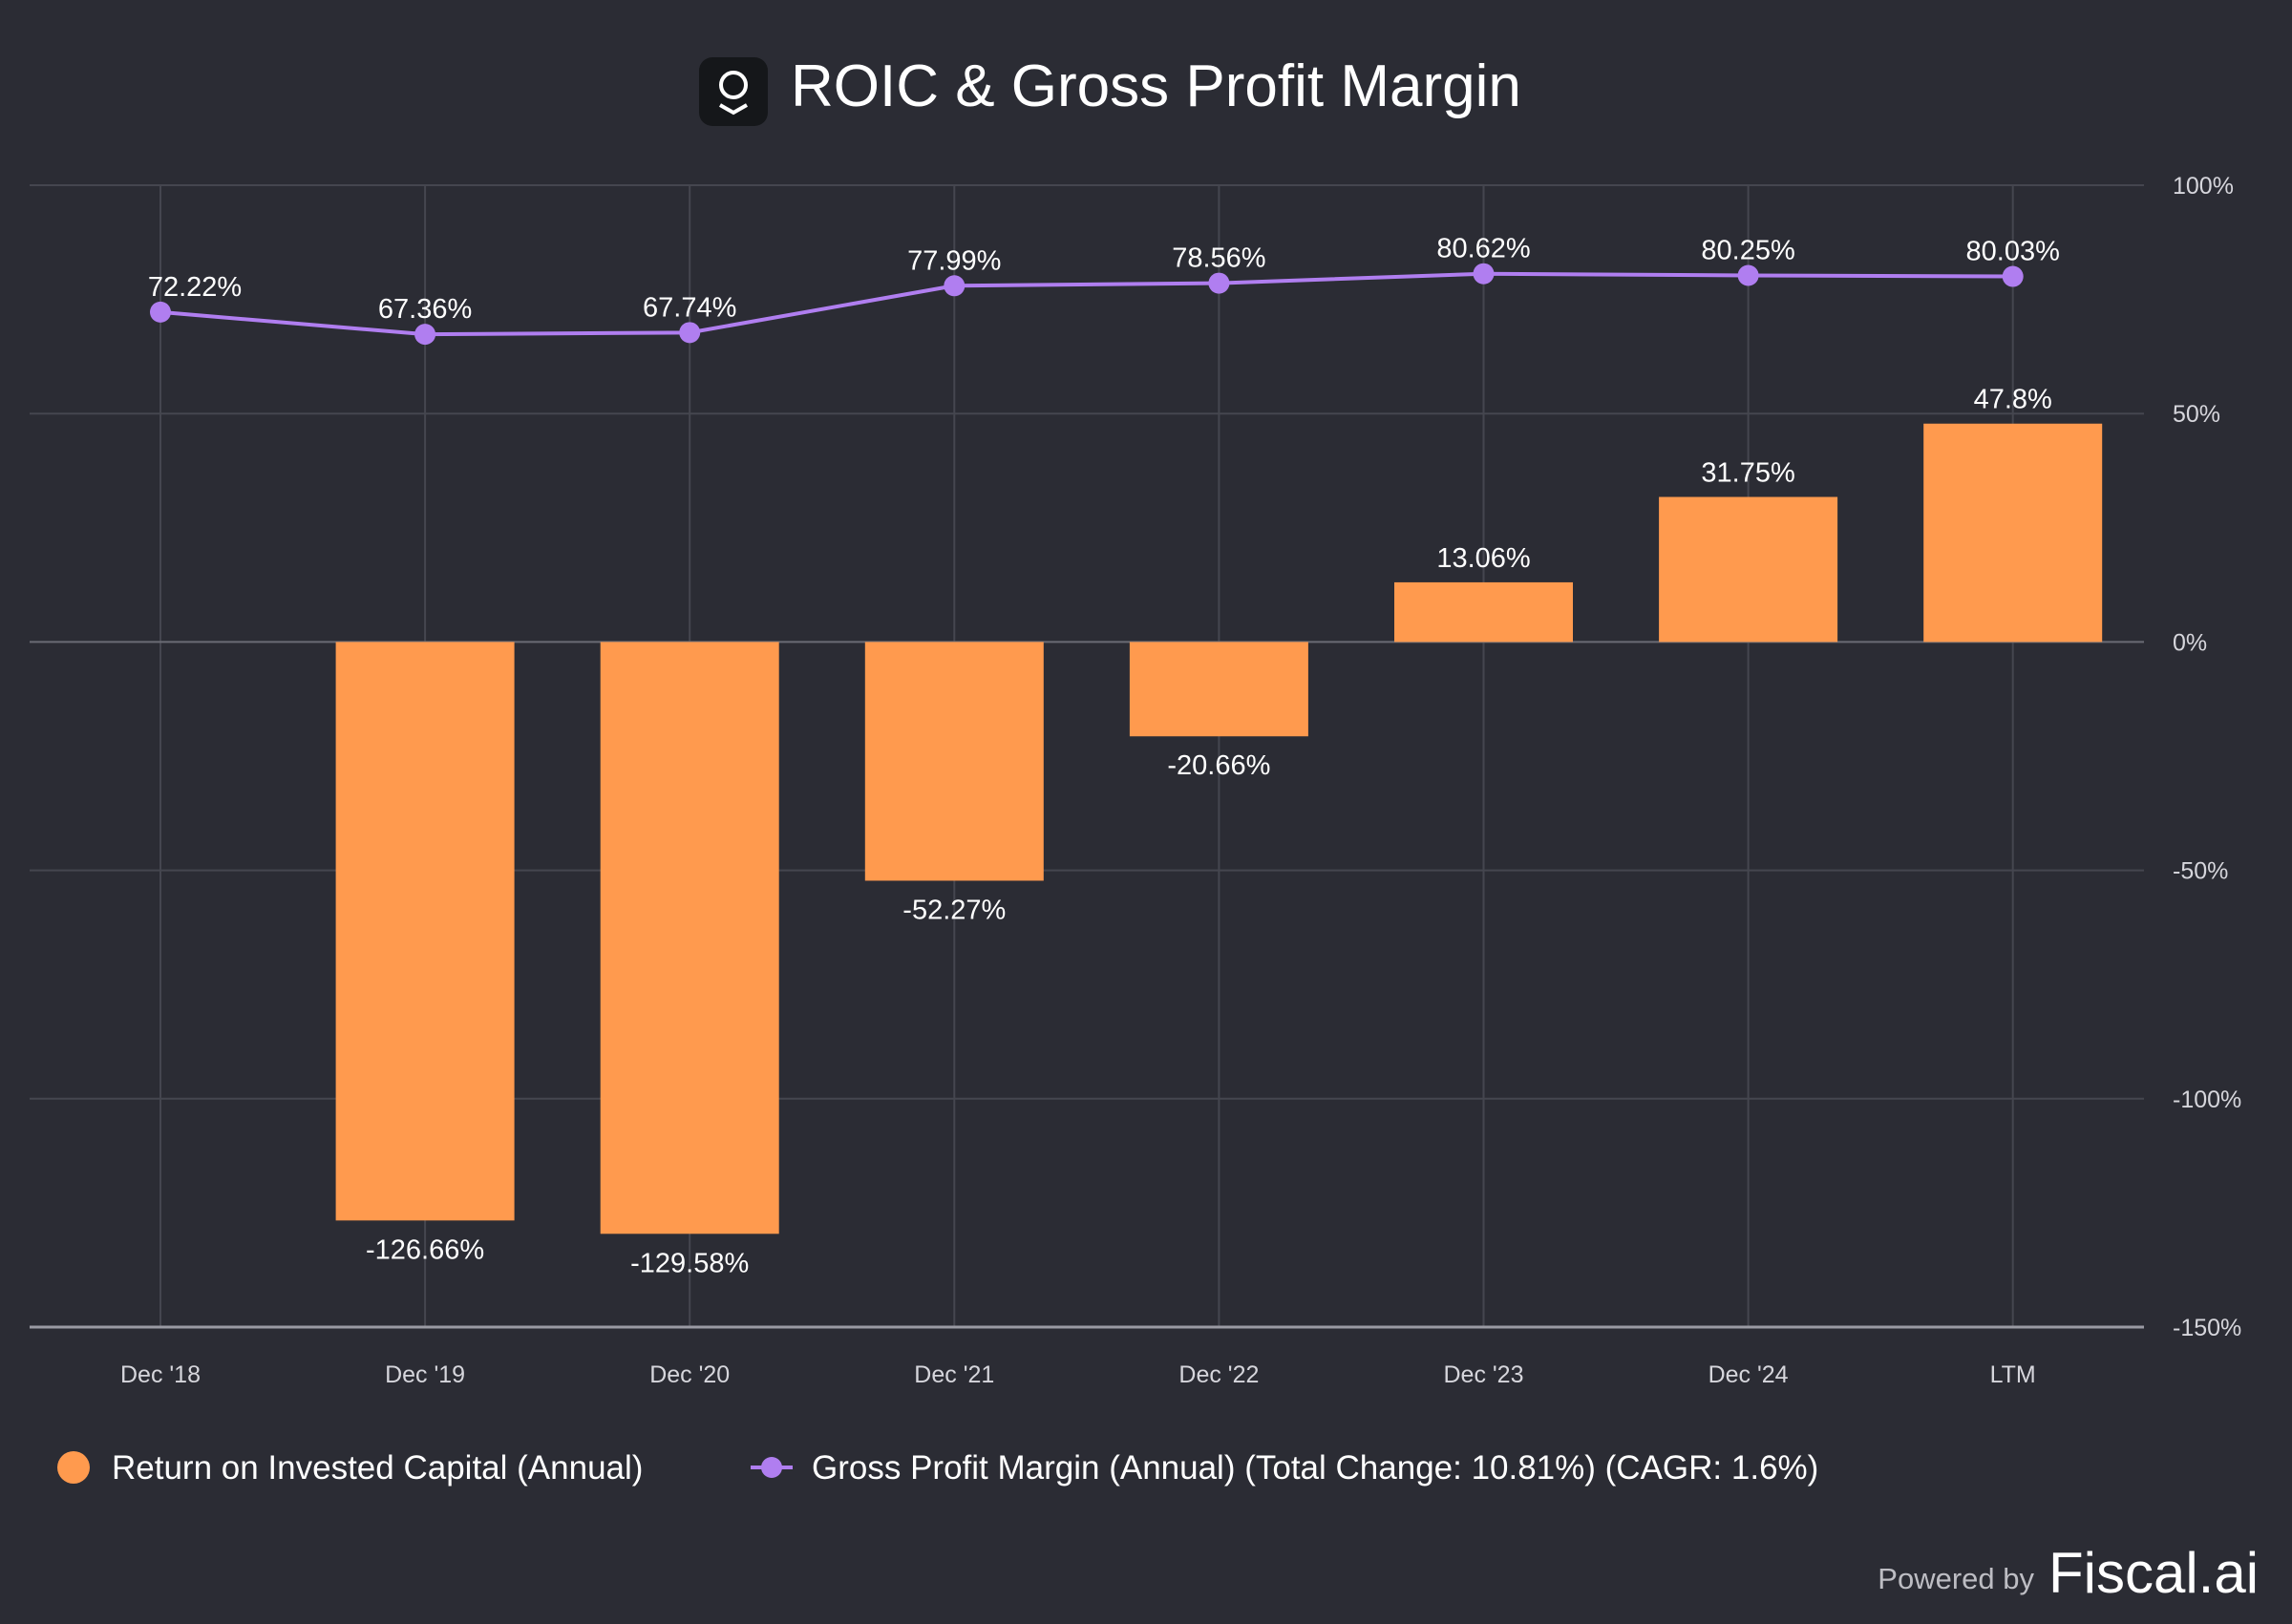  I want to click on gpm-data-label: 80.03%, so click(2013, 252).